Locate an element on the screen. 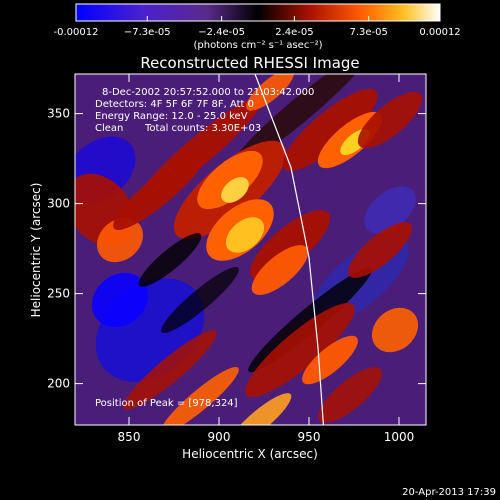  y-tick-label: 250 is located at coordinates (58, 294).